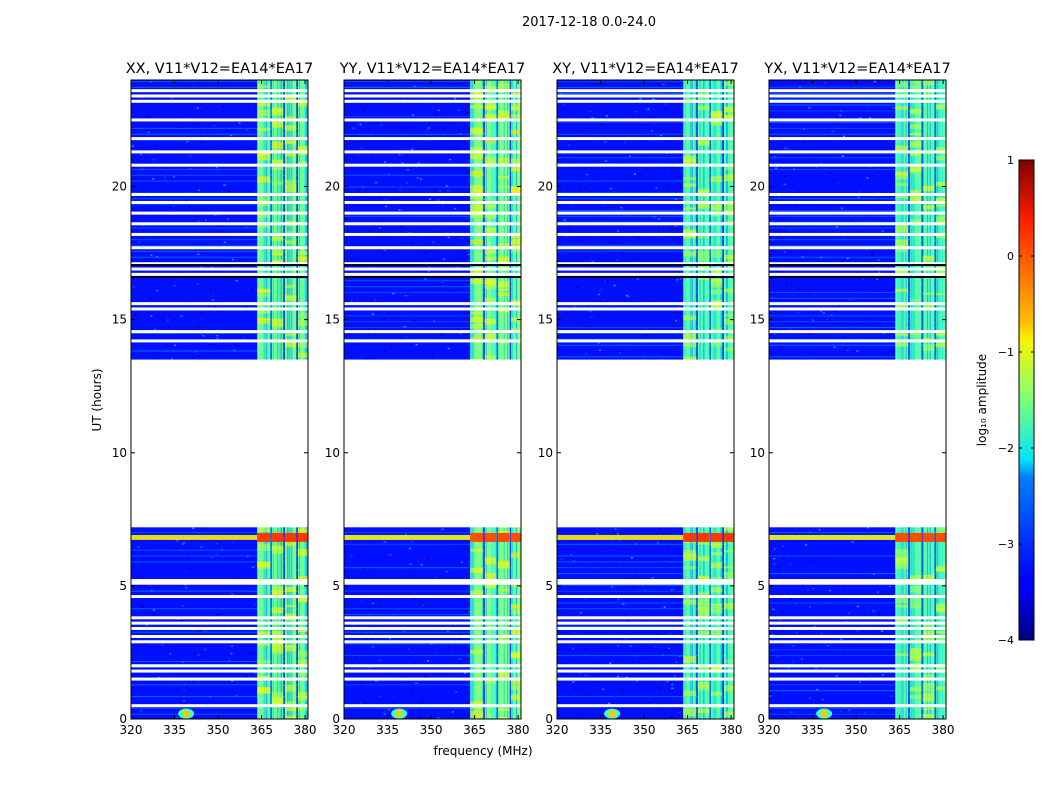 The width and height of the screenshot is (1050, 800). Describe the element at coordinates (761, 586) in the screenshot. I see `y-tick-label: 5` at that location.